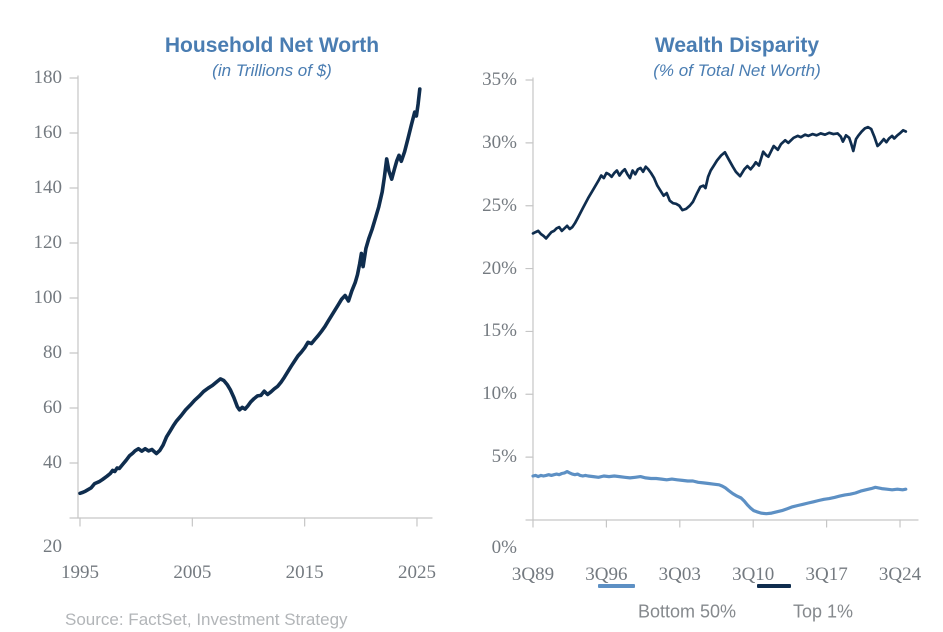 The width and height of the screenshot is (943, 632). I want to click on y-axis-tick-label: 20, so click(52, 546).